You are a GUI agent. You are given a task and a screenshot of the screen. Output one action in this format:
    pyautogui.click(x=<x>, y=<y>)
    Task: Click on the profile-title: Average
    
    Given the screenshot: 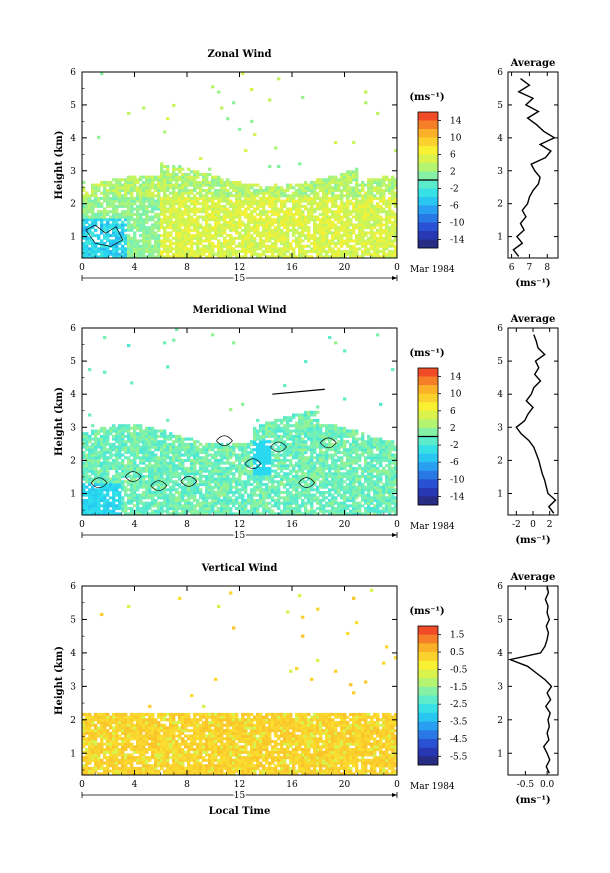 What is the action you would take?
    pyautogui.click(x=533, y=319)
    